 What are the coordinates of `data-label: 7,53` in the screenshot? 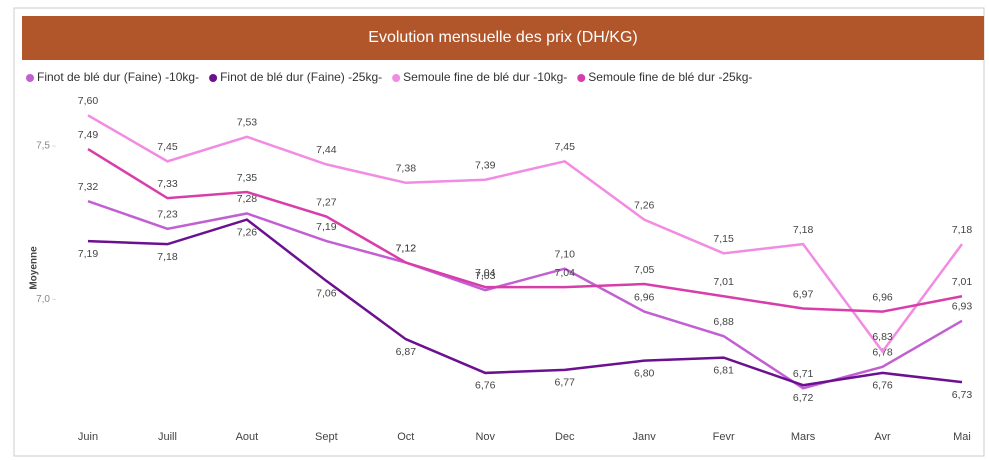 It's located at (247, 123).